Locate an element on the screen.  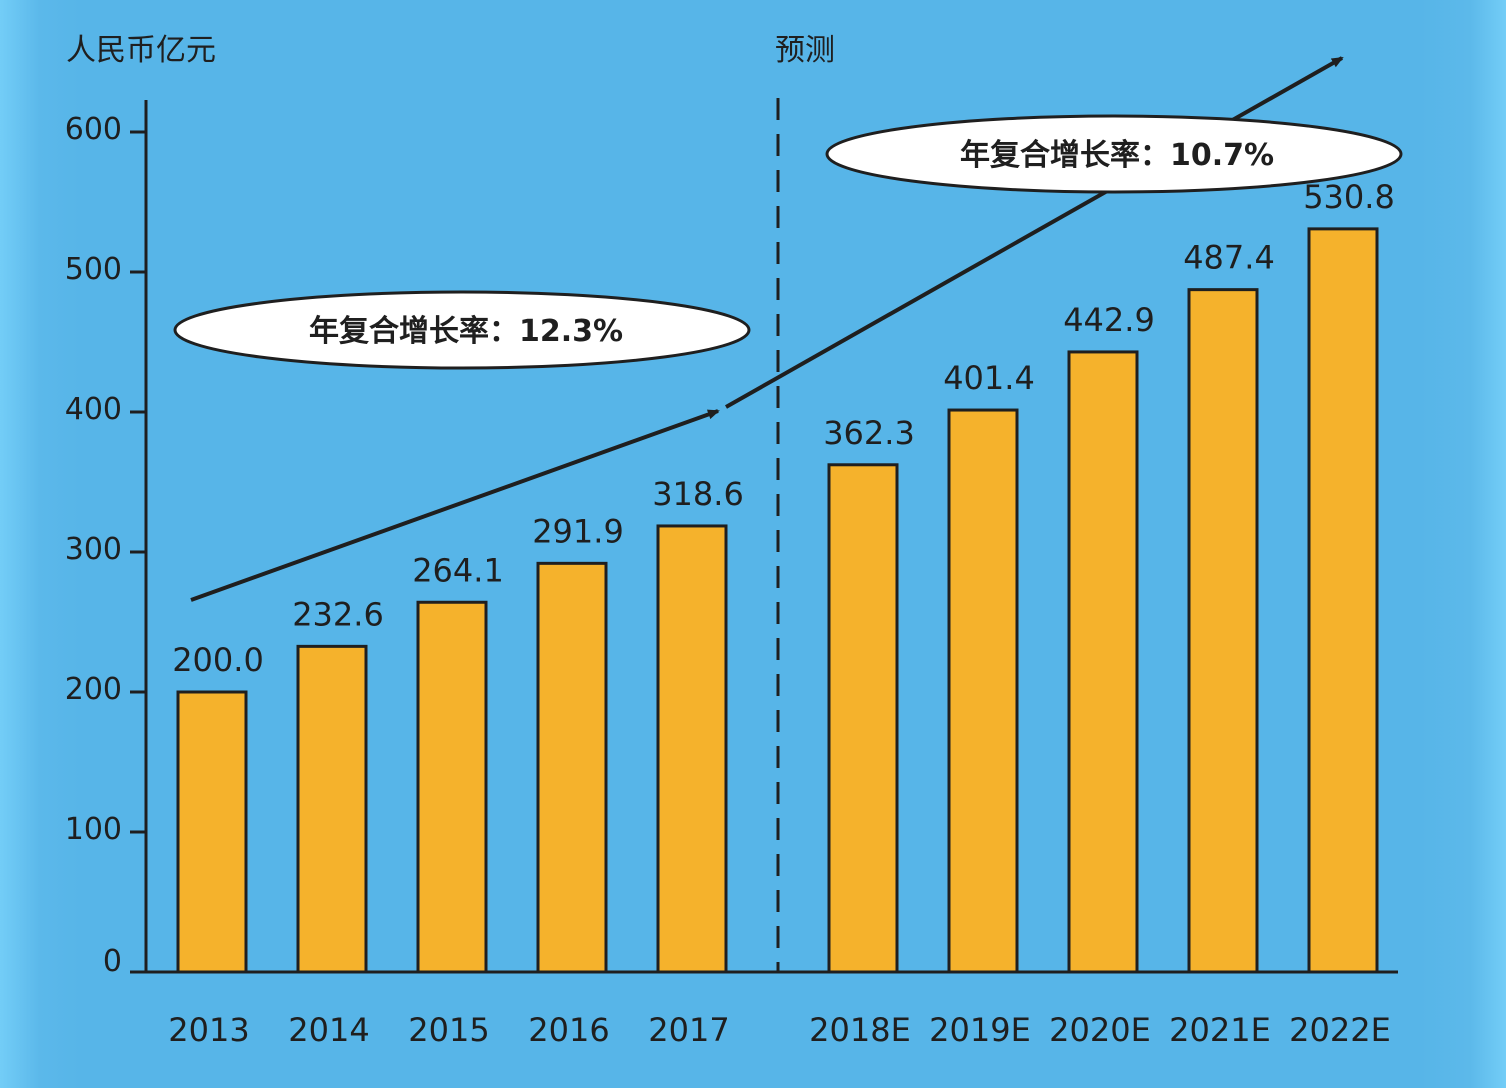
bar-value-label: 200.0 is located at coordinates (218, 660).